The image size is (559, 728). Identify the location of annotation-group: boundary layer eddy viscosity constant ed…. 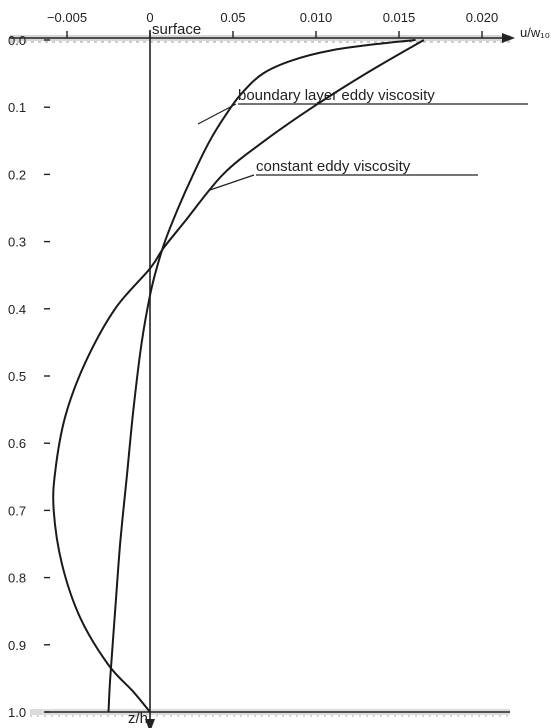
(362, 139).